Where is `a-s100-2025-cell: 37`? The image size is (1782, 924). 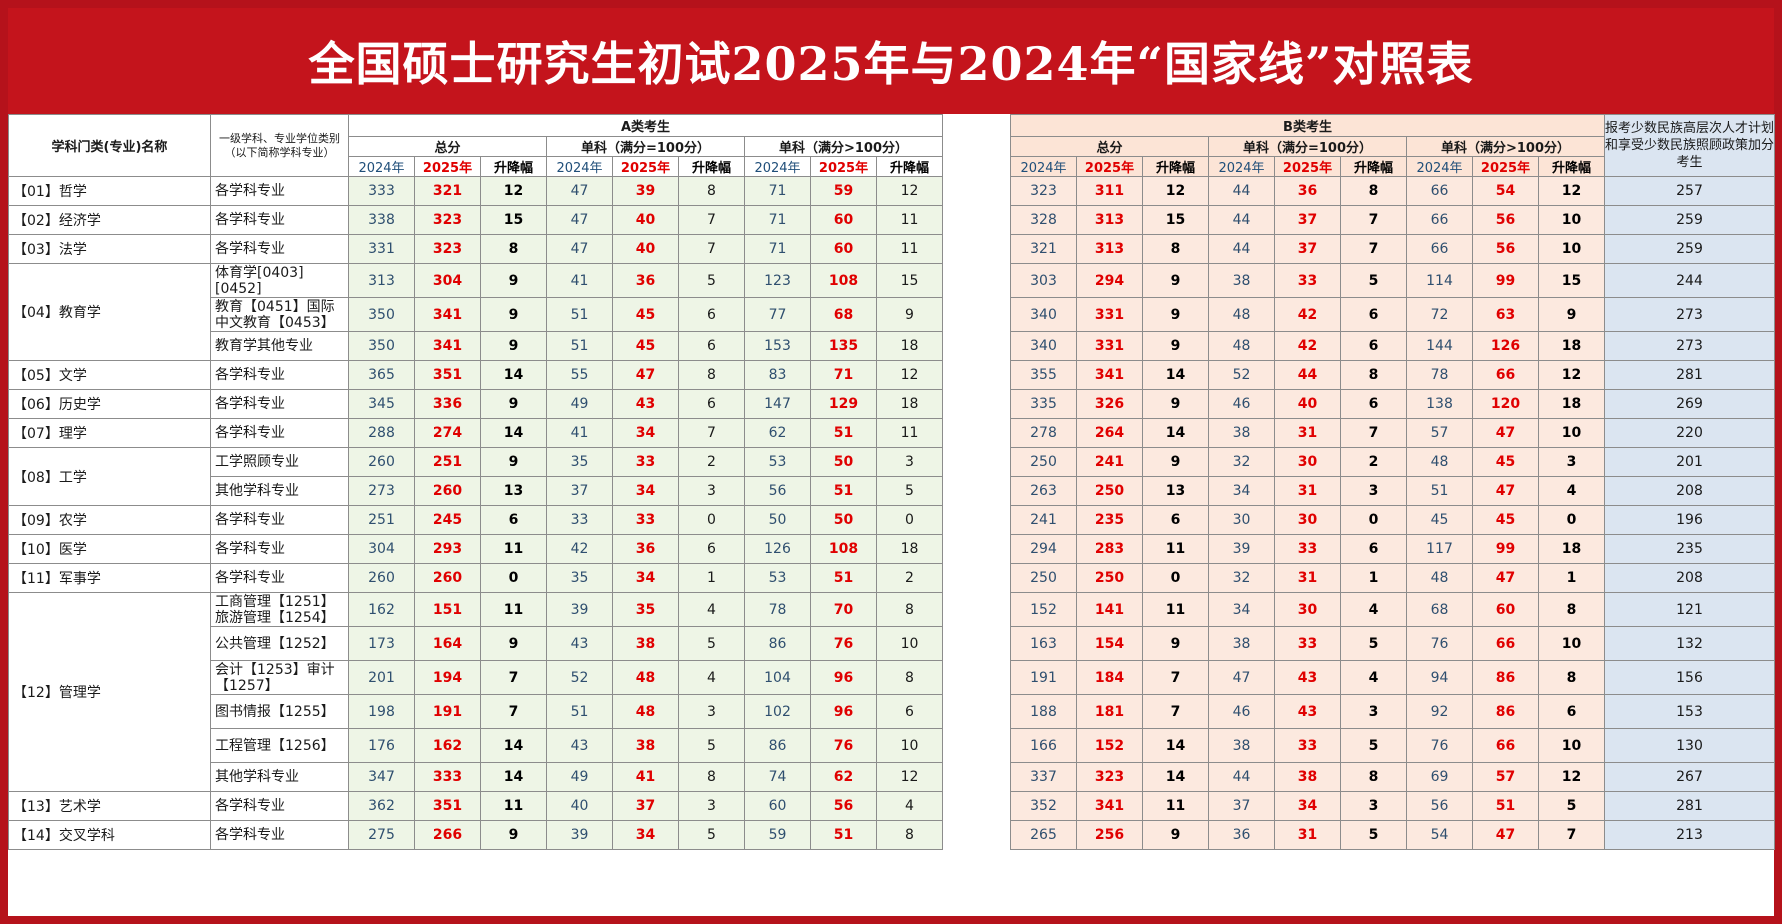 a-s100-2025-cell: 37 is located at coordinates (645, 806).